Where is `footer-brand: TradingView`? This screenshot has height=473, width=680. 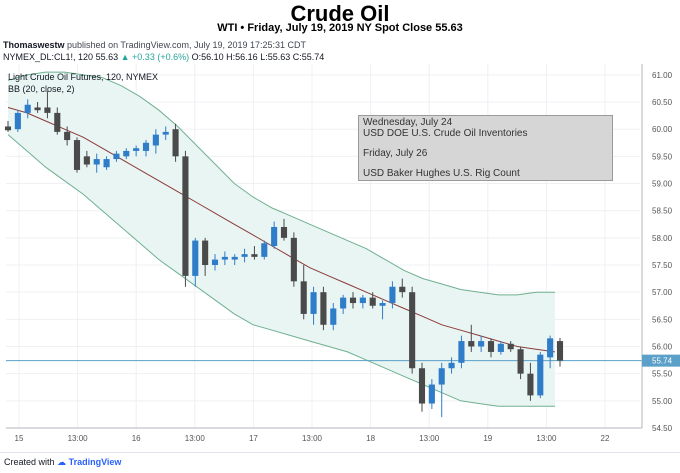 footer-brand: TradingView is located at coordinates (95, 462).